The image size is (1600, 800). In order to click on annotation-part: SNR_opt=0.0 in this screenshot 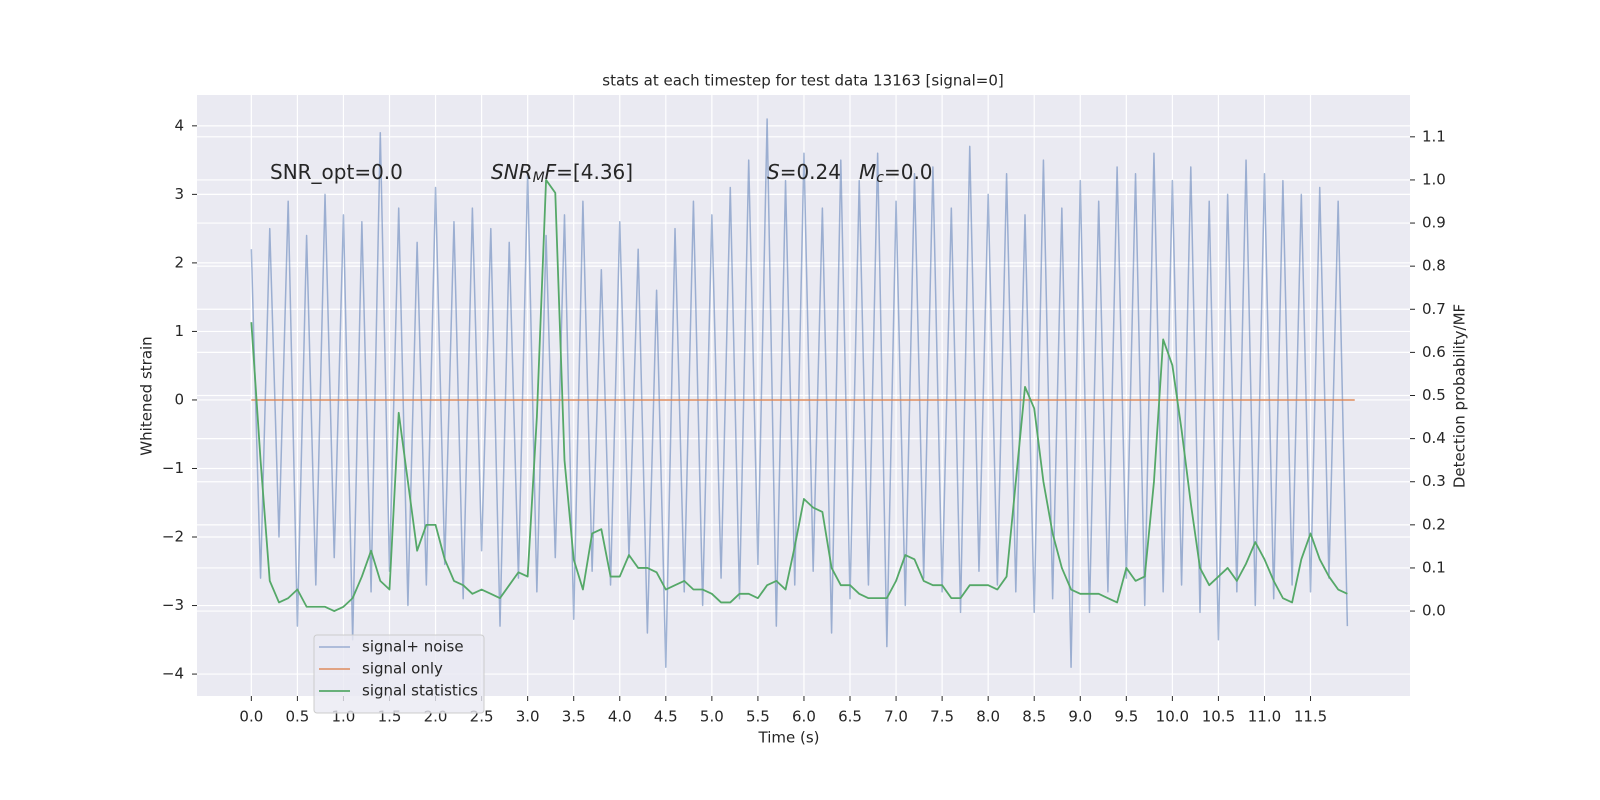, I will do `click(336, 172)`.